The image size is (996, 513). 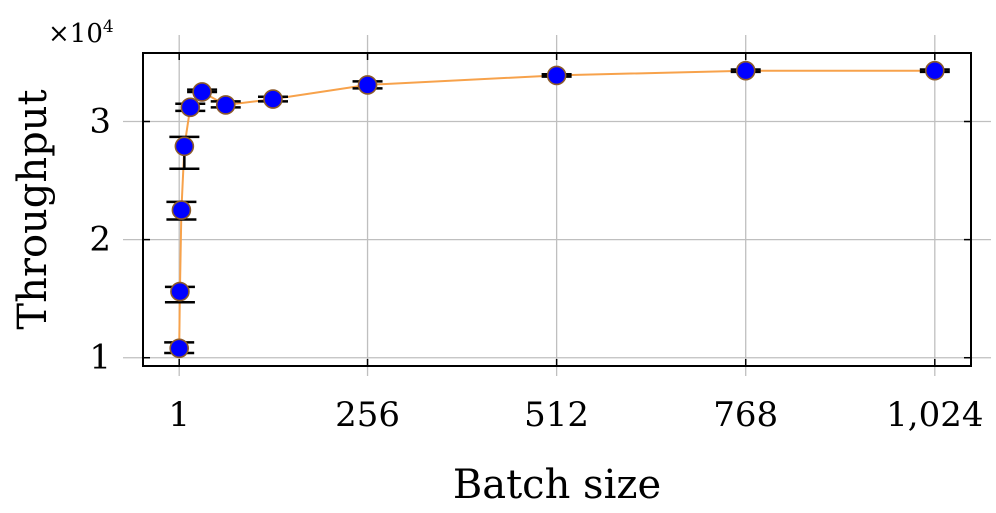 I want to click on x-tick-label: 1, so click(x=179, y=415).